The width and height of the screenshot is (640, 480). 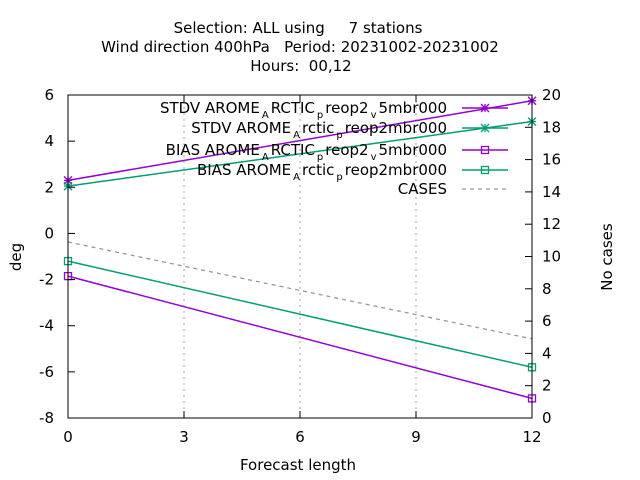 I want to click on chart-title-line-1: Selection: ALL using 7 stations, so click(x=298, y=28).